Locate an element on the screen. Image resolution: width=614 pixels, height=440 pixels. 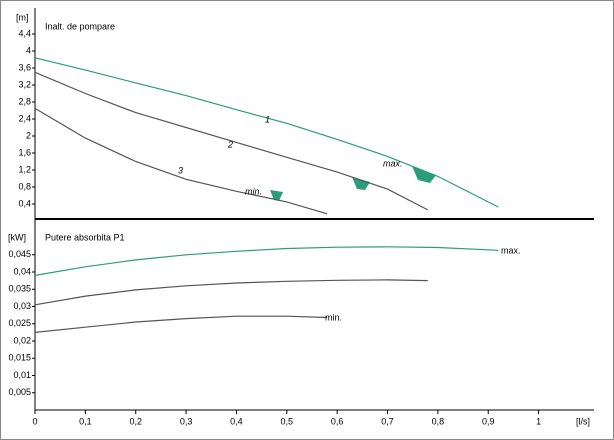
y-tick-label: 0,015 is located at coordinates (19, 358).